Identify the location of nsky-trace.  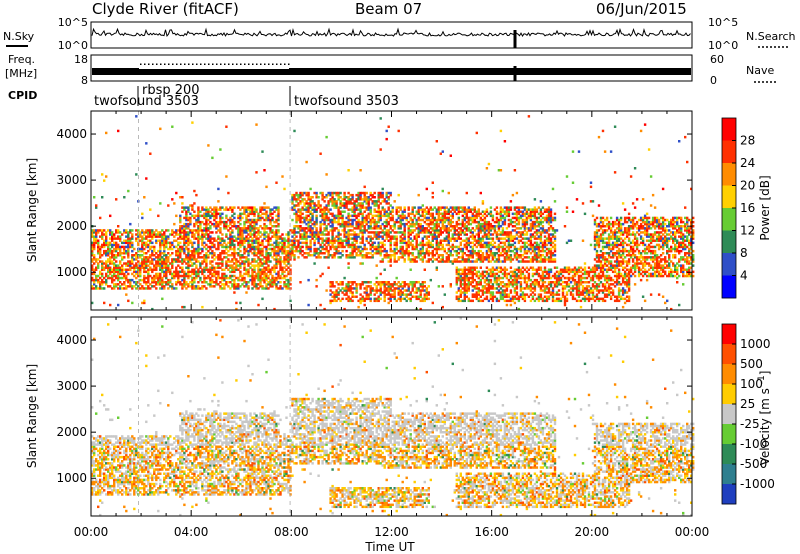
(391, 37).